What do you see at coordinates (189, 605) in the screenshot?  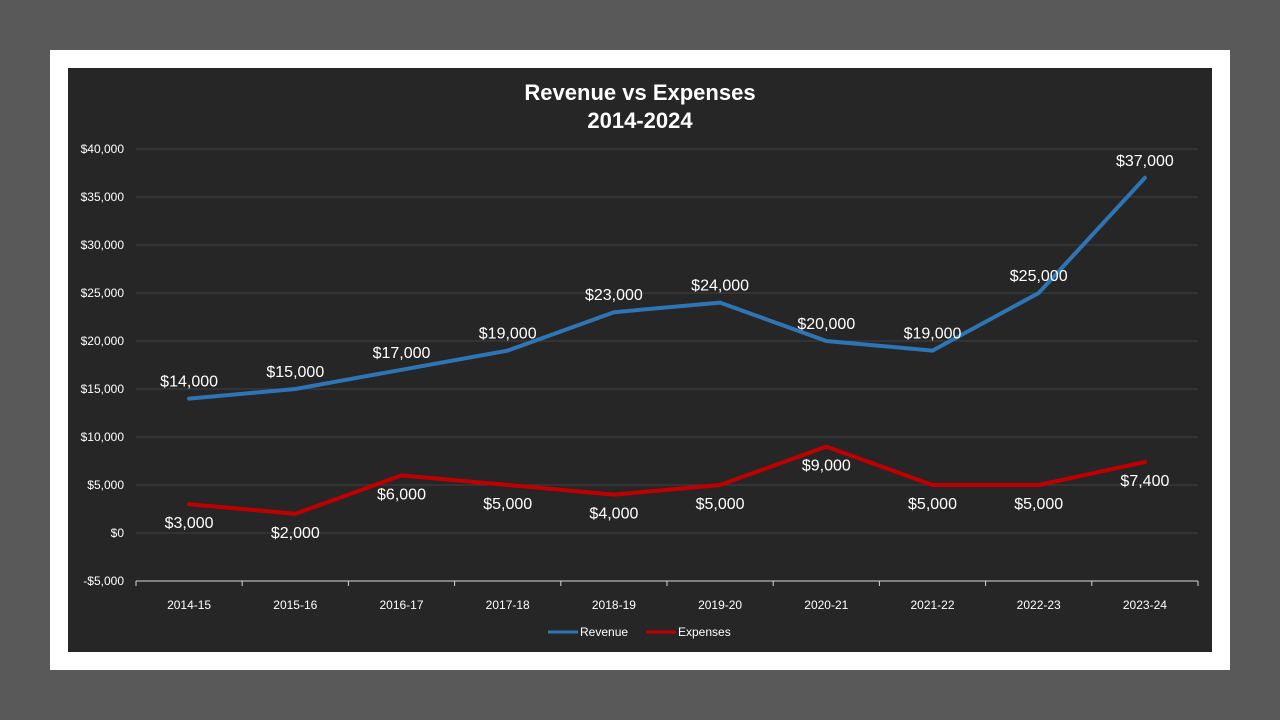 I see `x-tick-label: 2014-15` at bounding box center [189, 605].